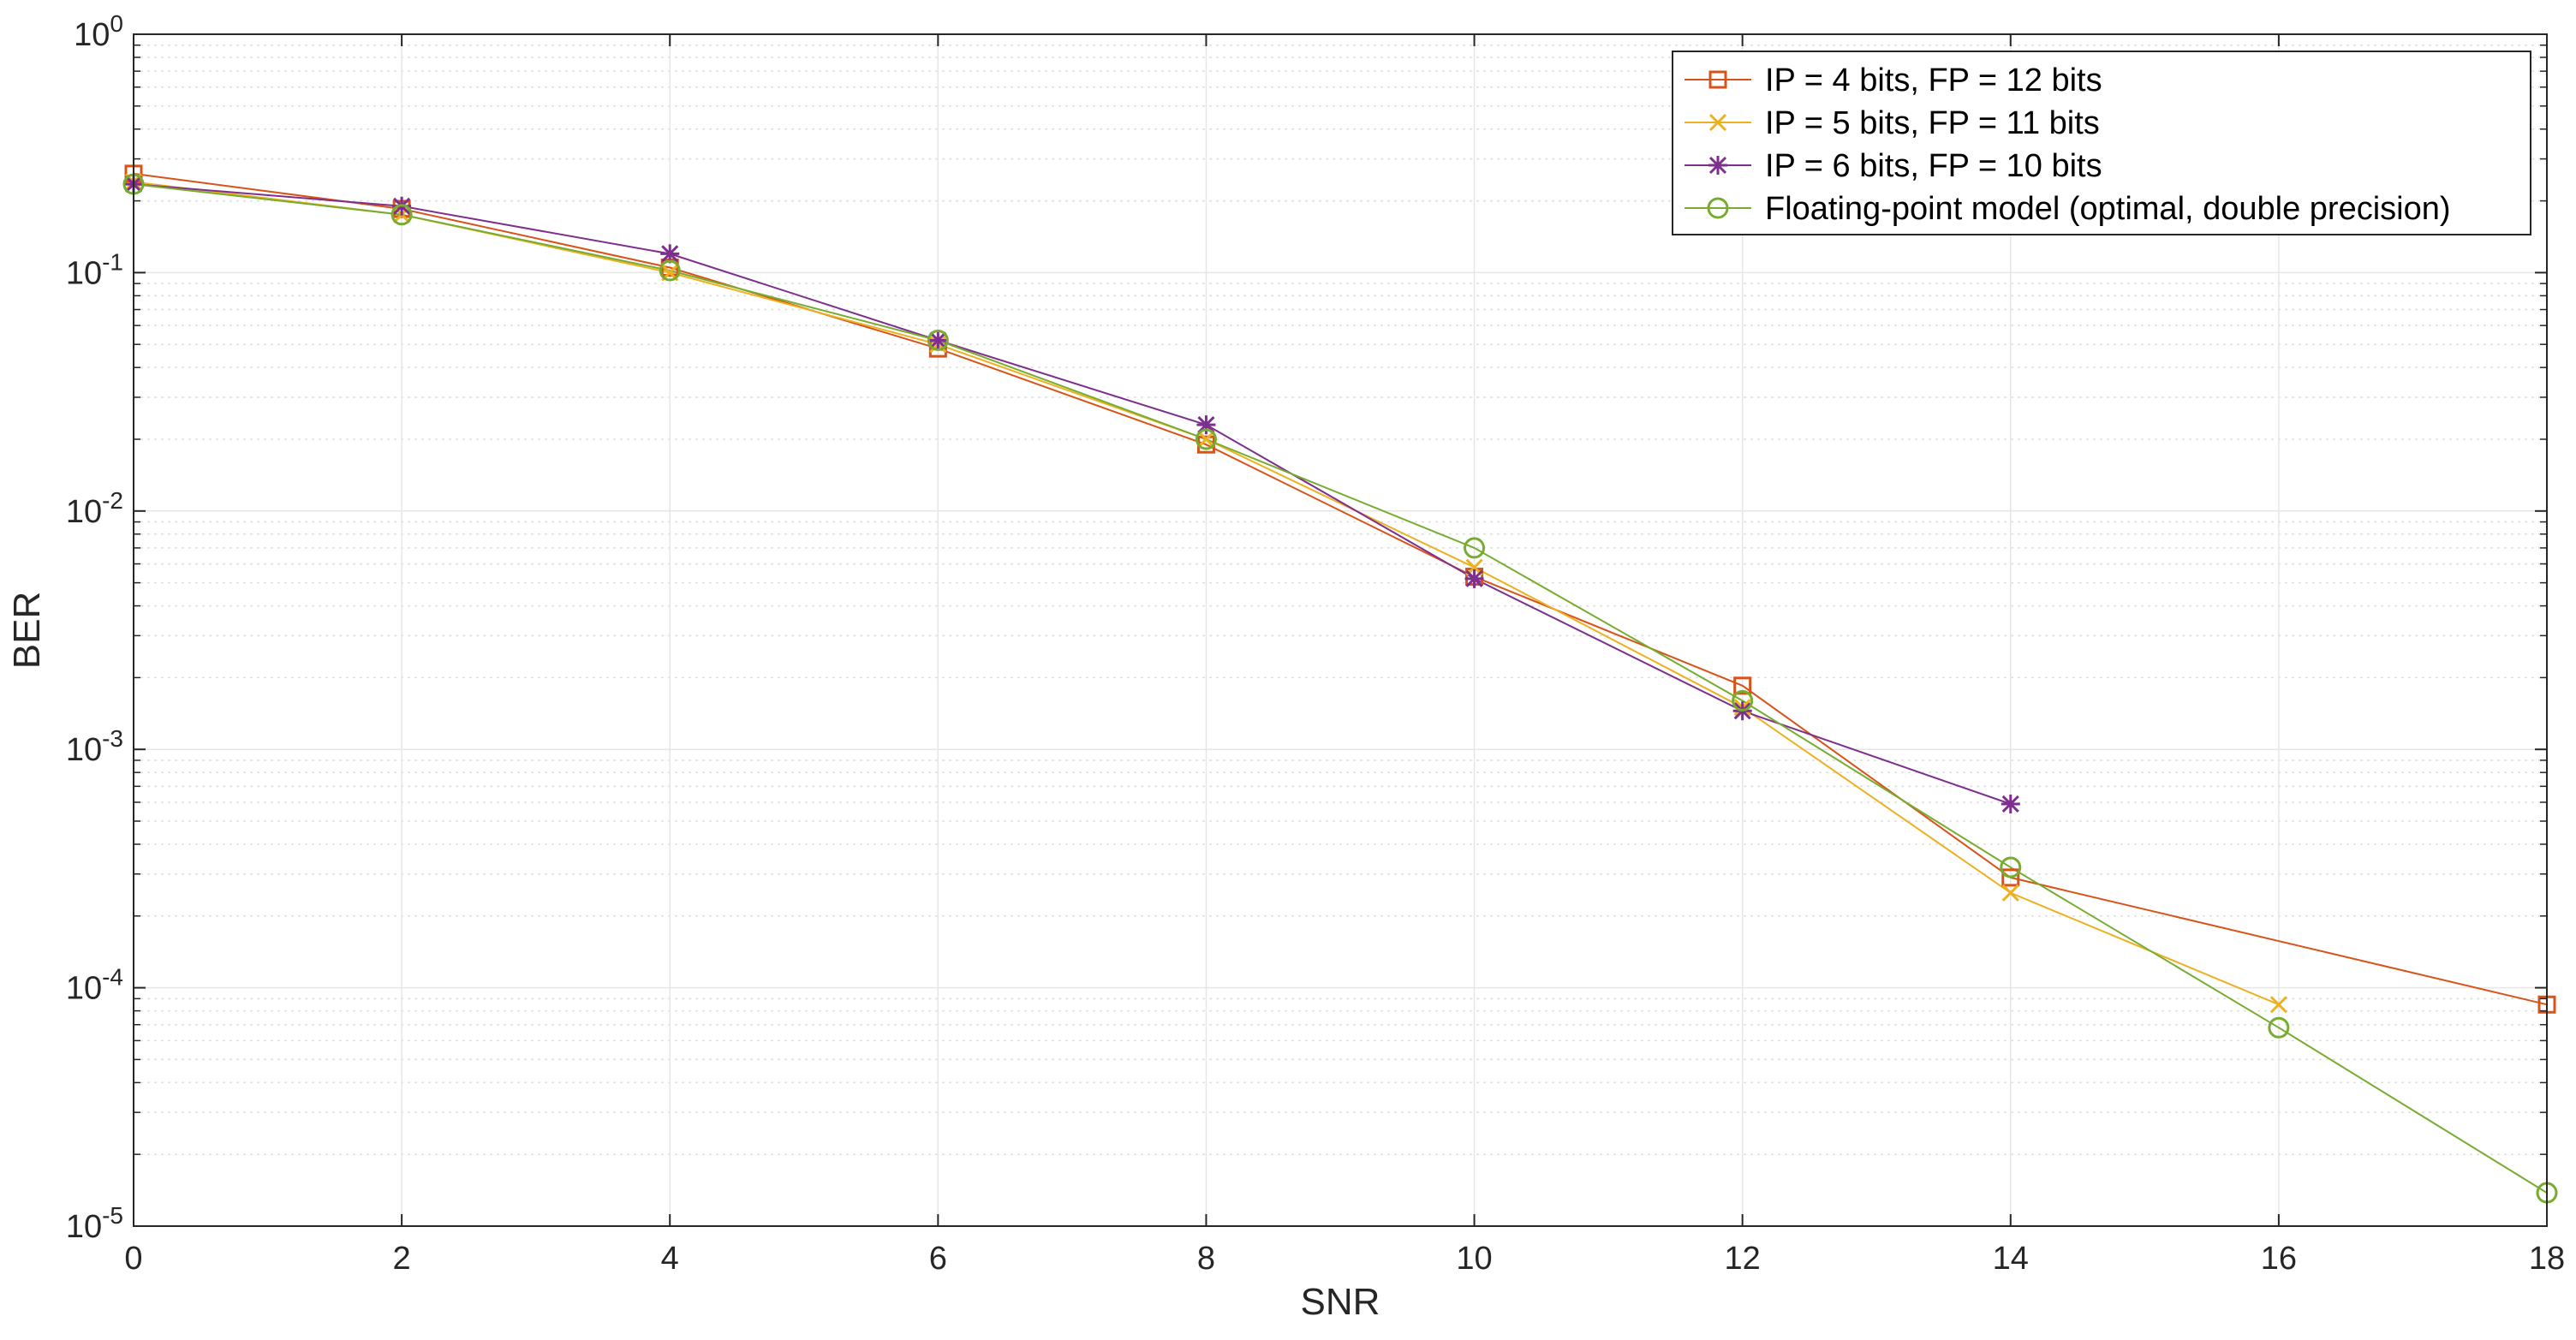  Describe the element at coordinates (94, 1224) in the screenshot. I see `y-tick-label: 10⁻⁵` at that location.